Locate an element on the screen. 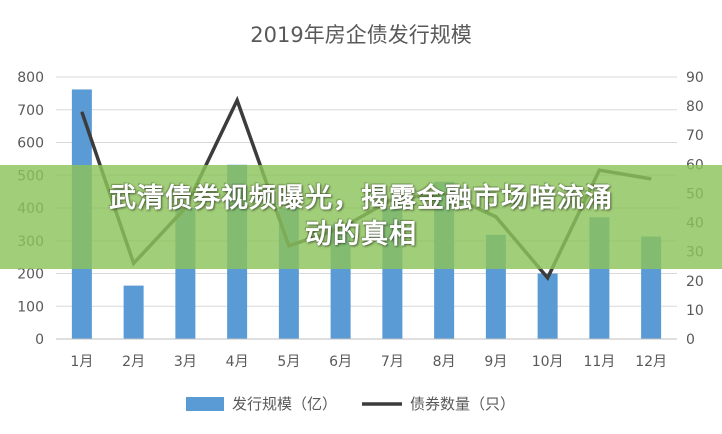 The width and height of the screenshot is (722, 434). x-tick-label: 8月 is located at coordinates (444, 362).